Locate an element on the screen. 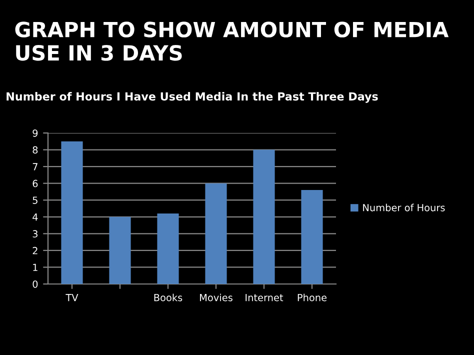 Image resolution: width=474 pixels, height=355 pixels. x-tick-label: Phone is located at coordinates (312, 298).